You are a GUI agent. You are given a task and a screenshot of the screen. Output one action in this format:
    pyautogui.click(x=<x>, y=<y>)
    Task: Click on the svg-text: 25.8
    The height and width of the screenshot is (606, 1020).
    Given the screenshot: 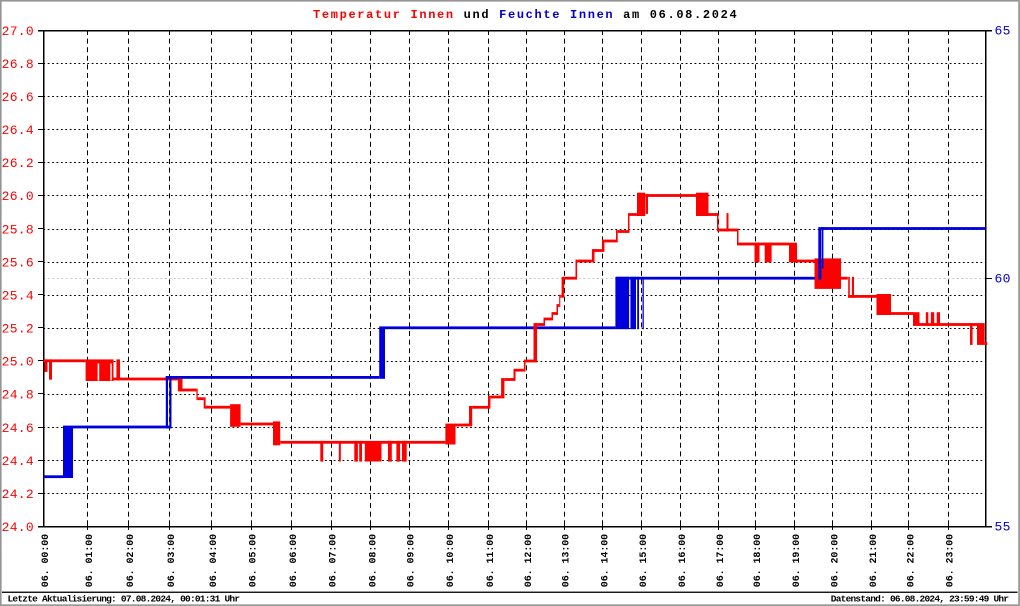 What is the action you would take?
    pyautogui.click(x=18, y=229)
    